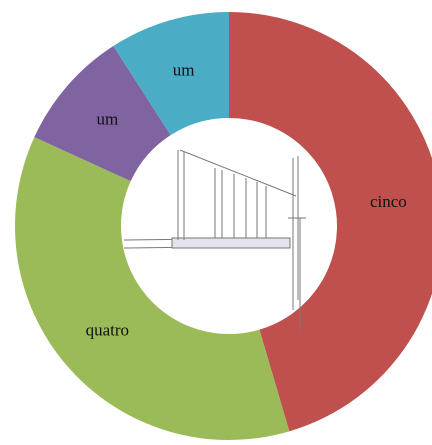 The width and height of the screenshot is (432, 445). Describe the element at coordinates (107, 329) in the screenshot. I see `slice-label: quatro` at that location.